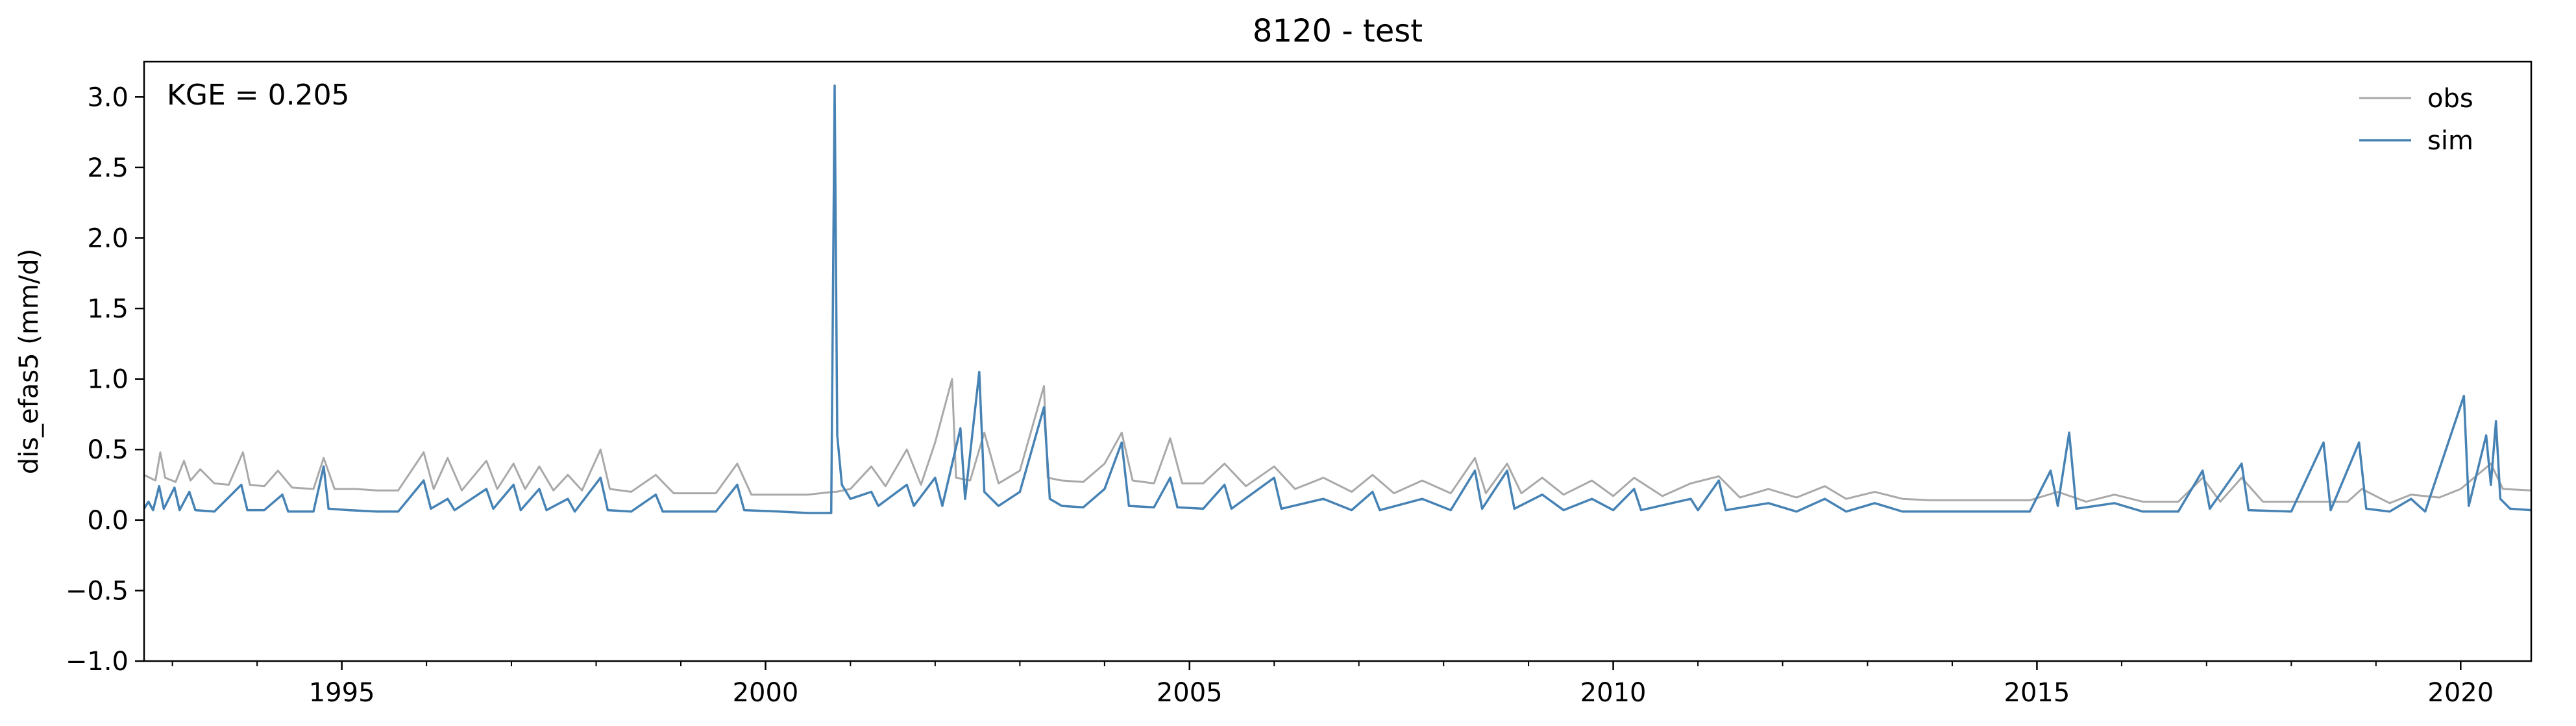 This screenshot has width=2576, height=726. I want to click on x-tick-label: 2005, so click(1190, 693).